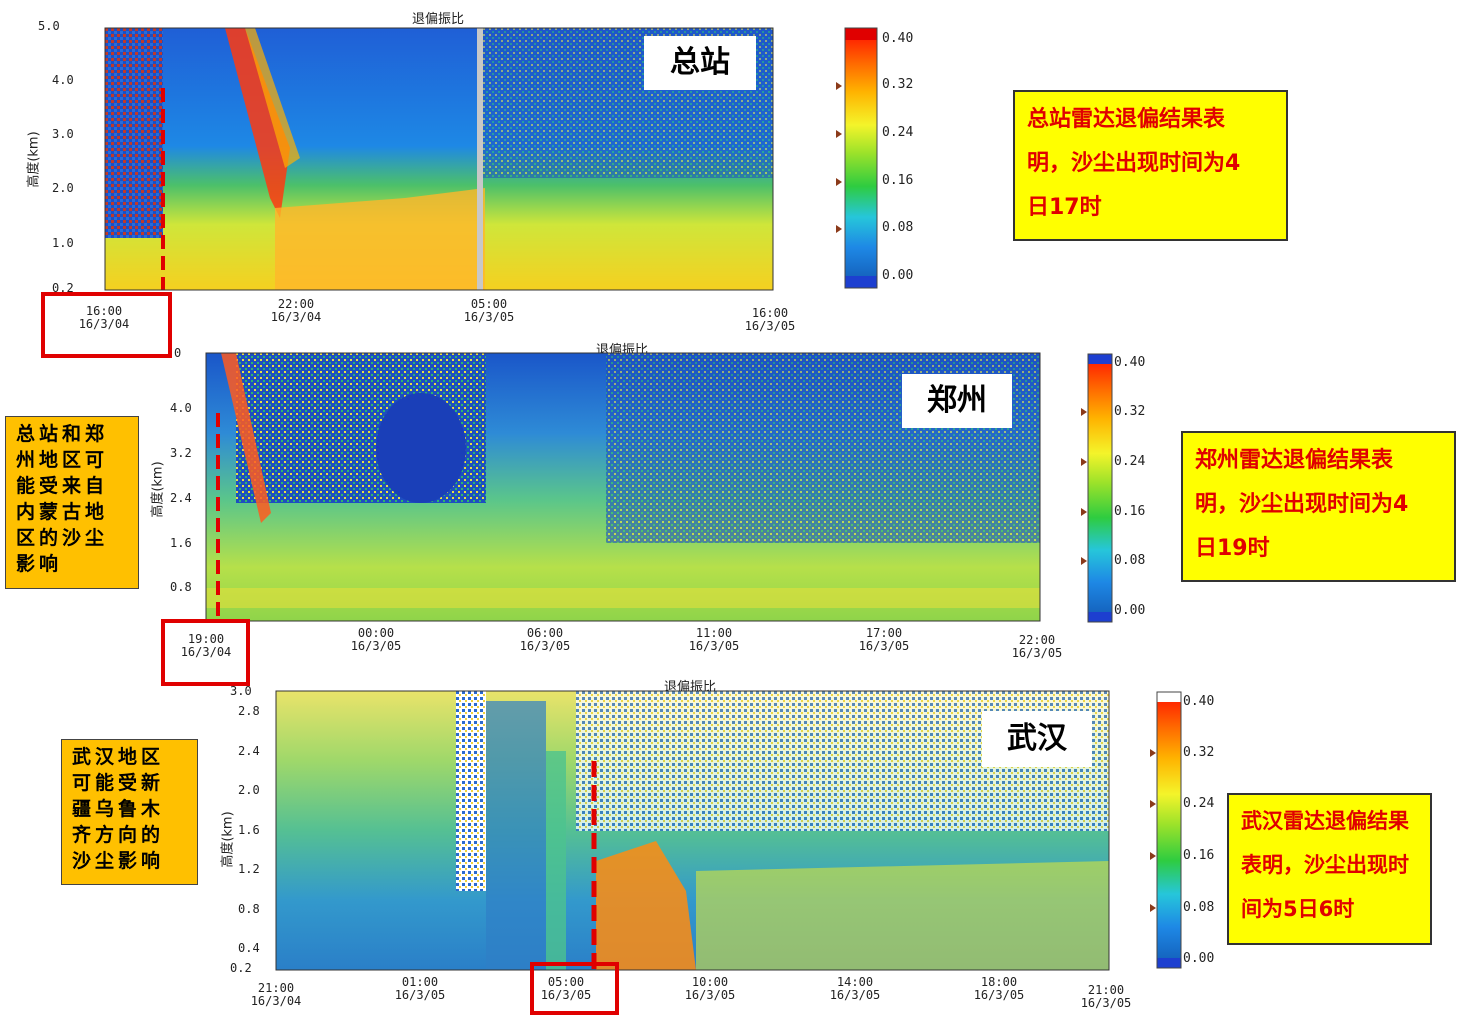 This screenshot has width=1461, height=1016. I want to click on x-tick: 22:00 16/3/04, so click(296, 310).